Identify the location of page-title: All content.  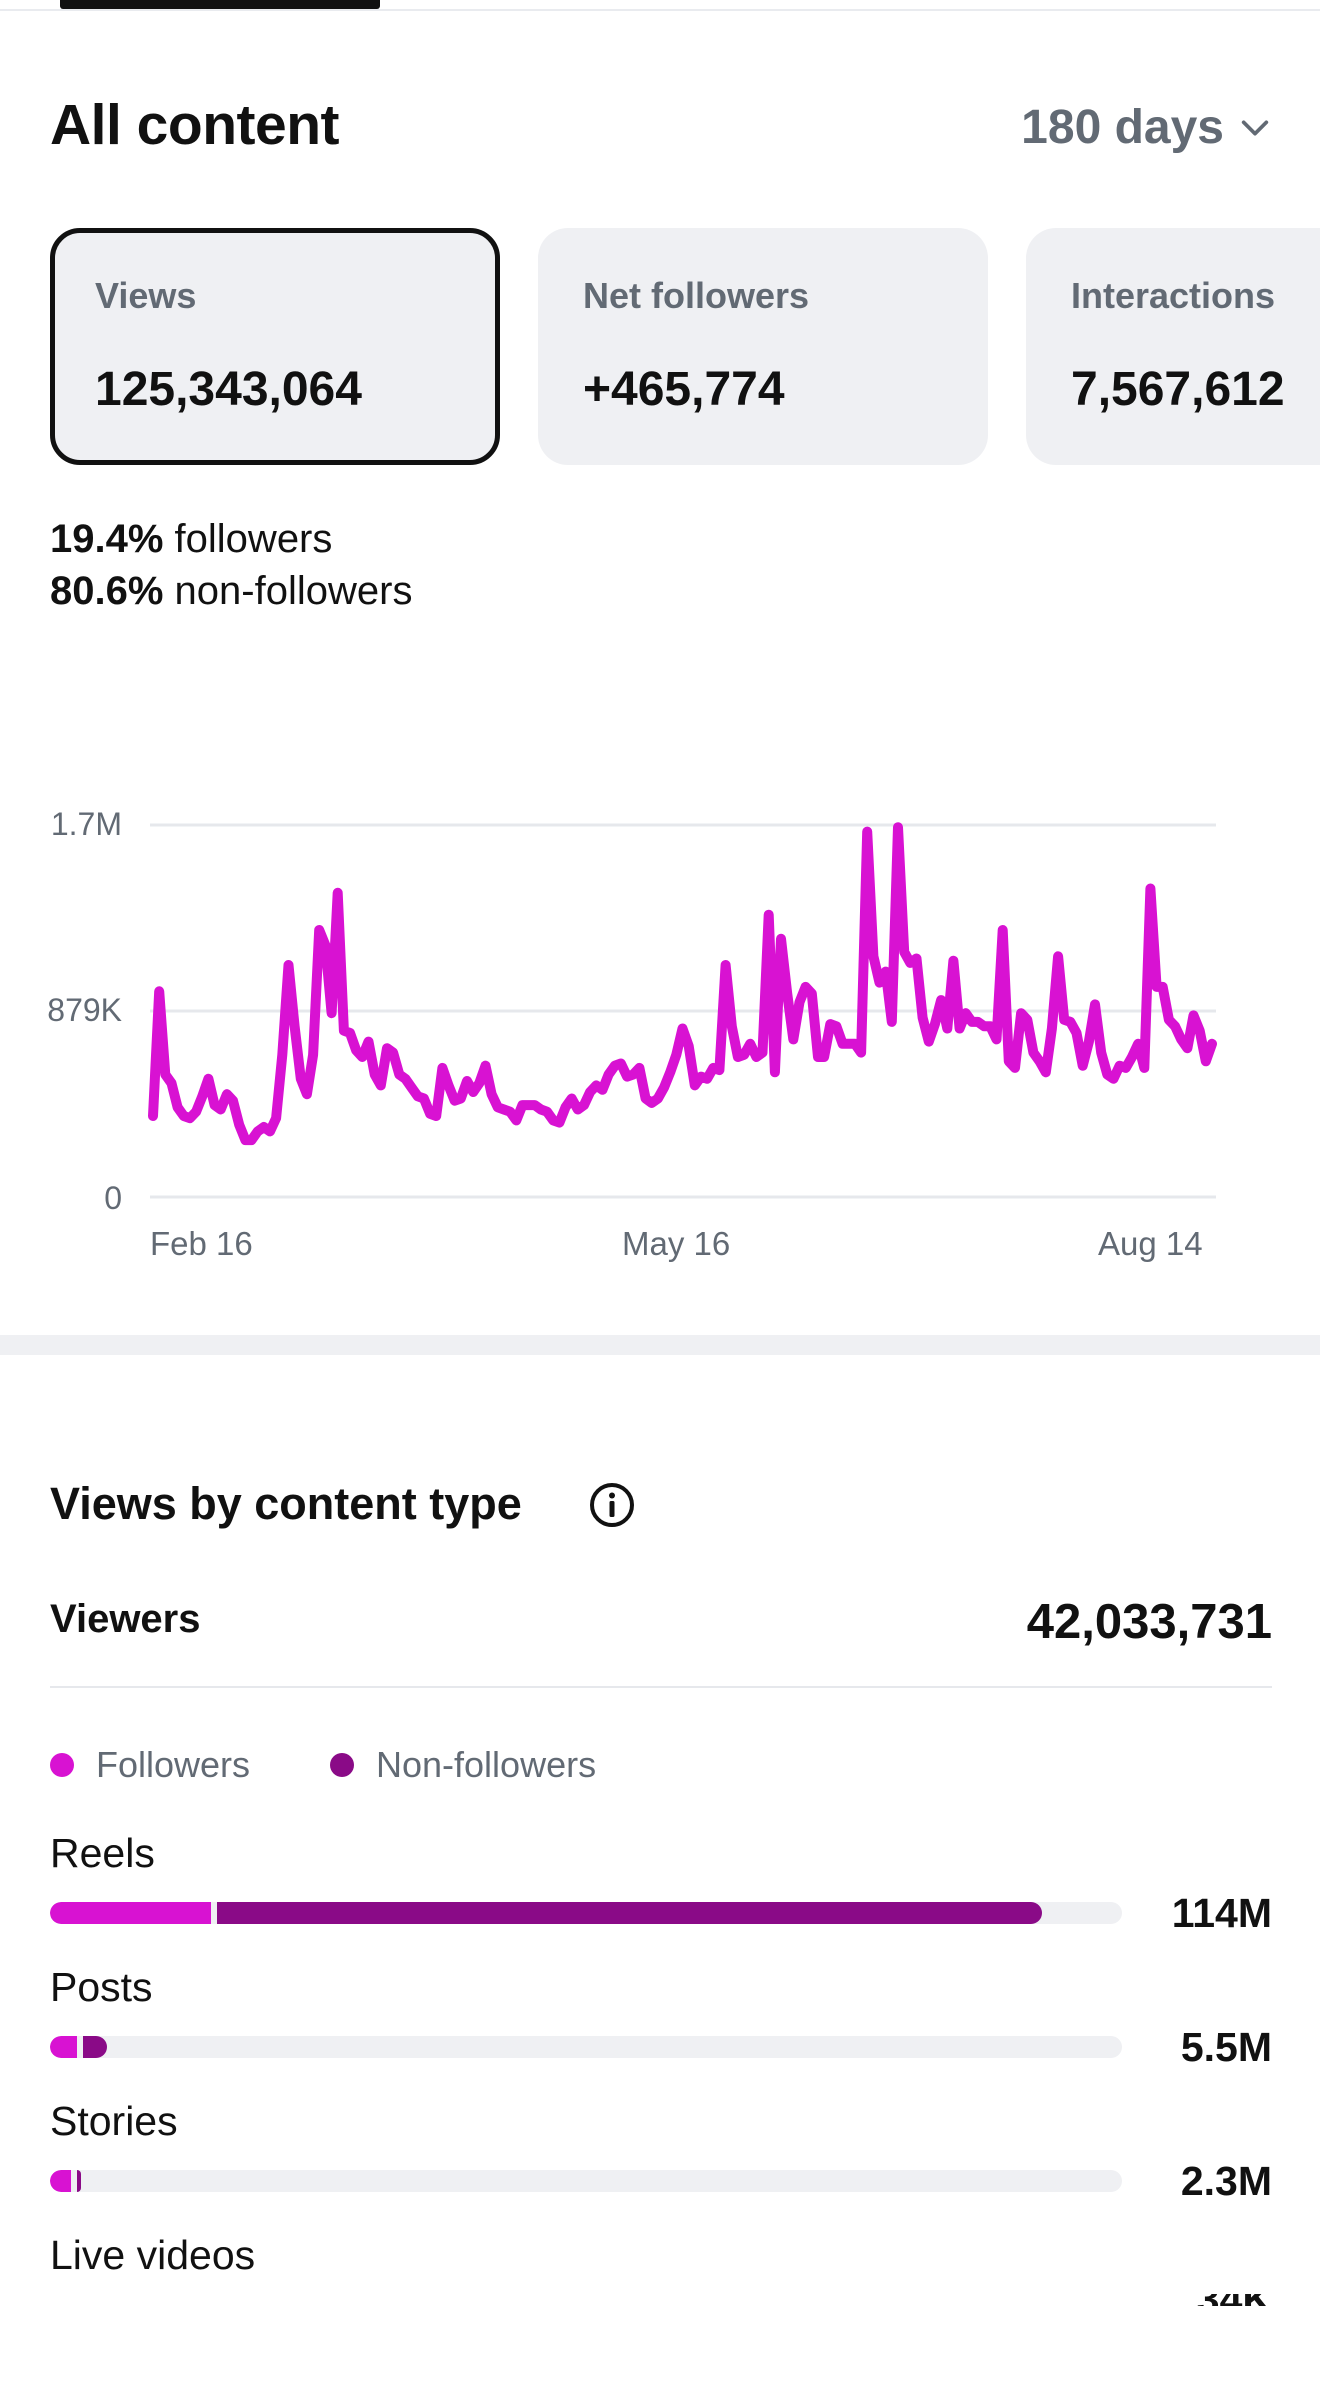
(195, 125).